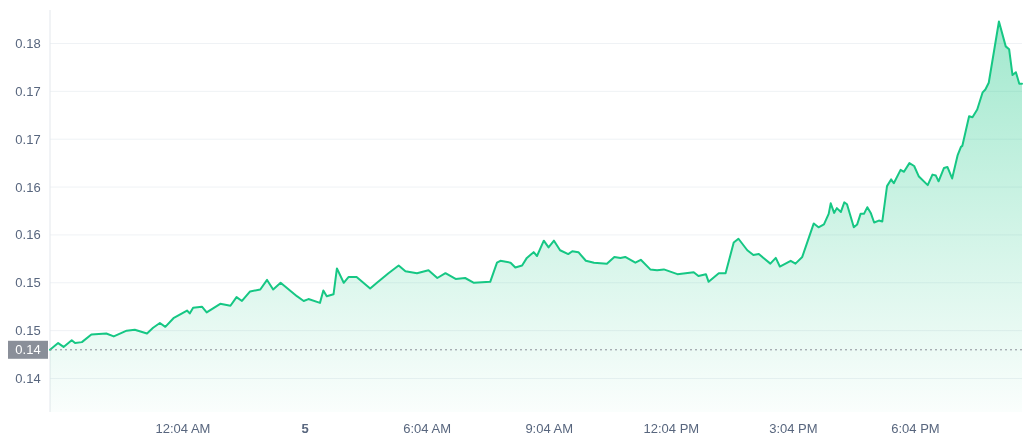  I want to click on x-tick-label: 9:04 AM, so click(549, 428).